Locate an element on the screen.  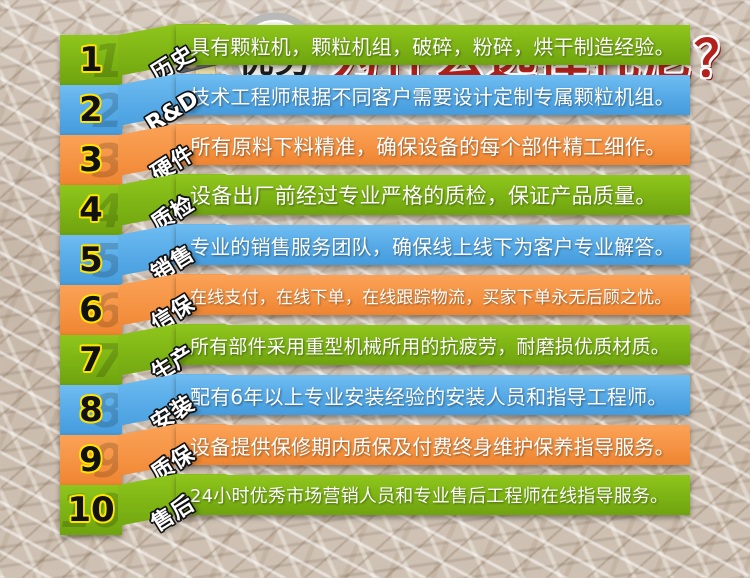
row-text-bar: 设备出厂前经过专业严格的质检，保证产品质量。 is located at coordinates (433, 195).